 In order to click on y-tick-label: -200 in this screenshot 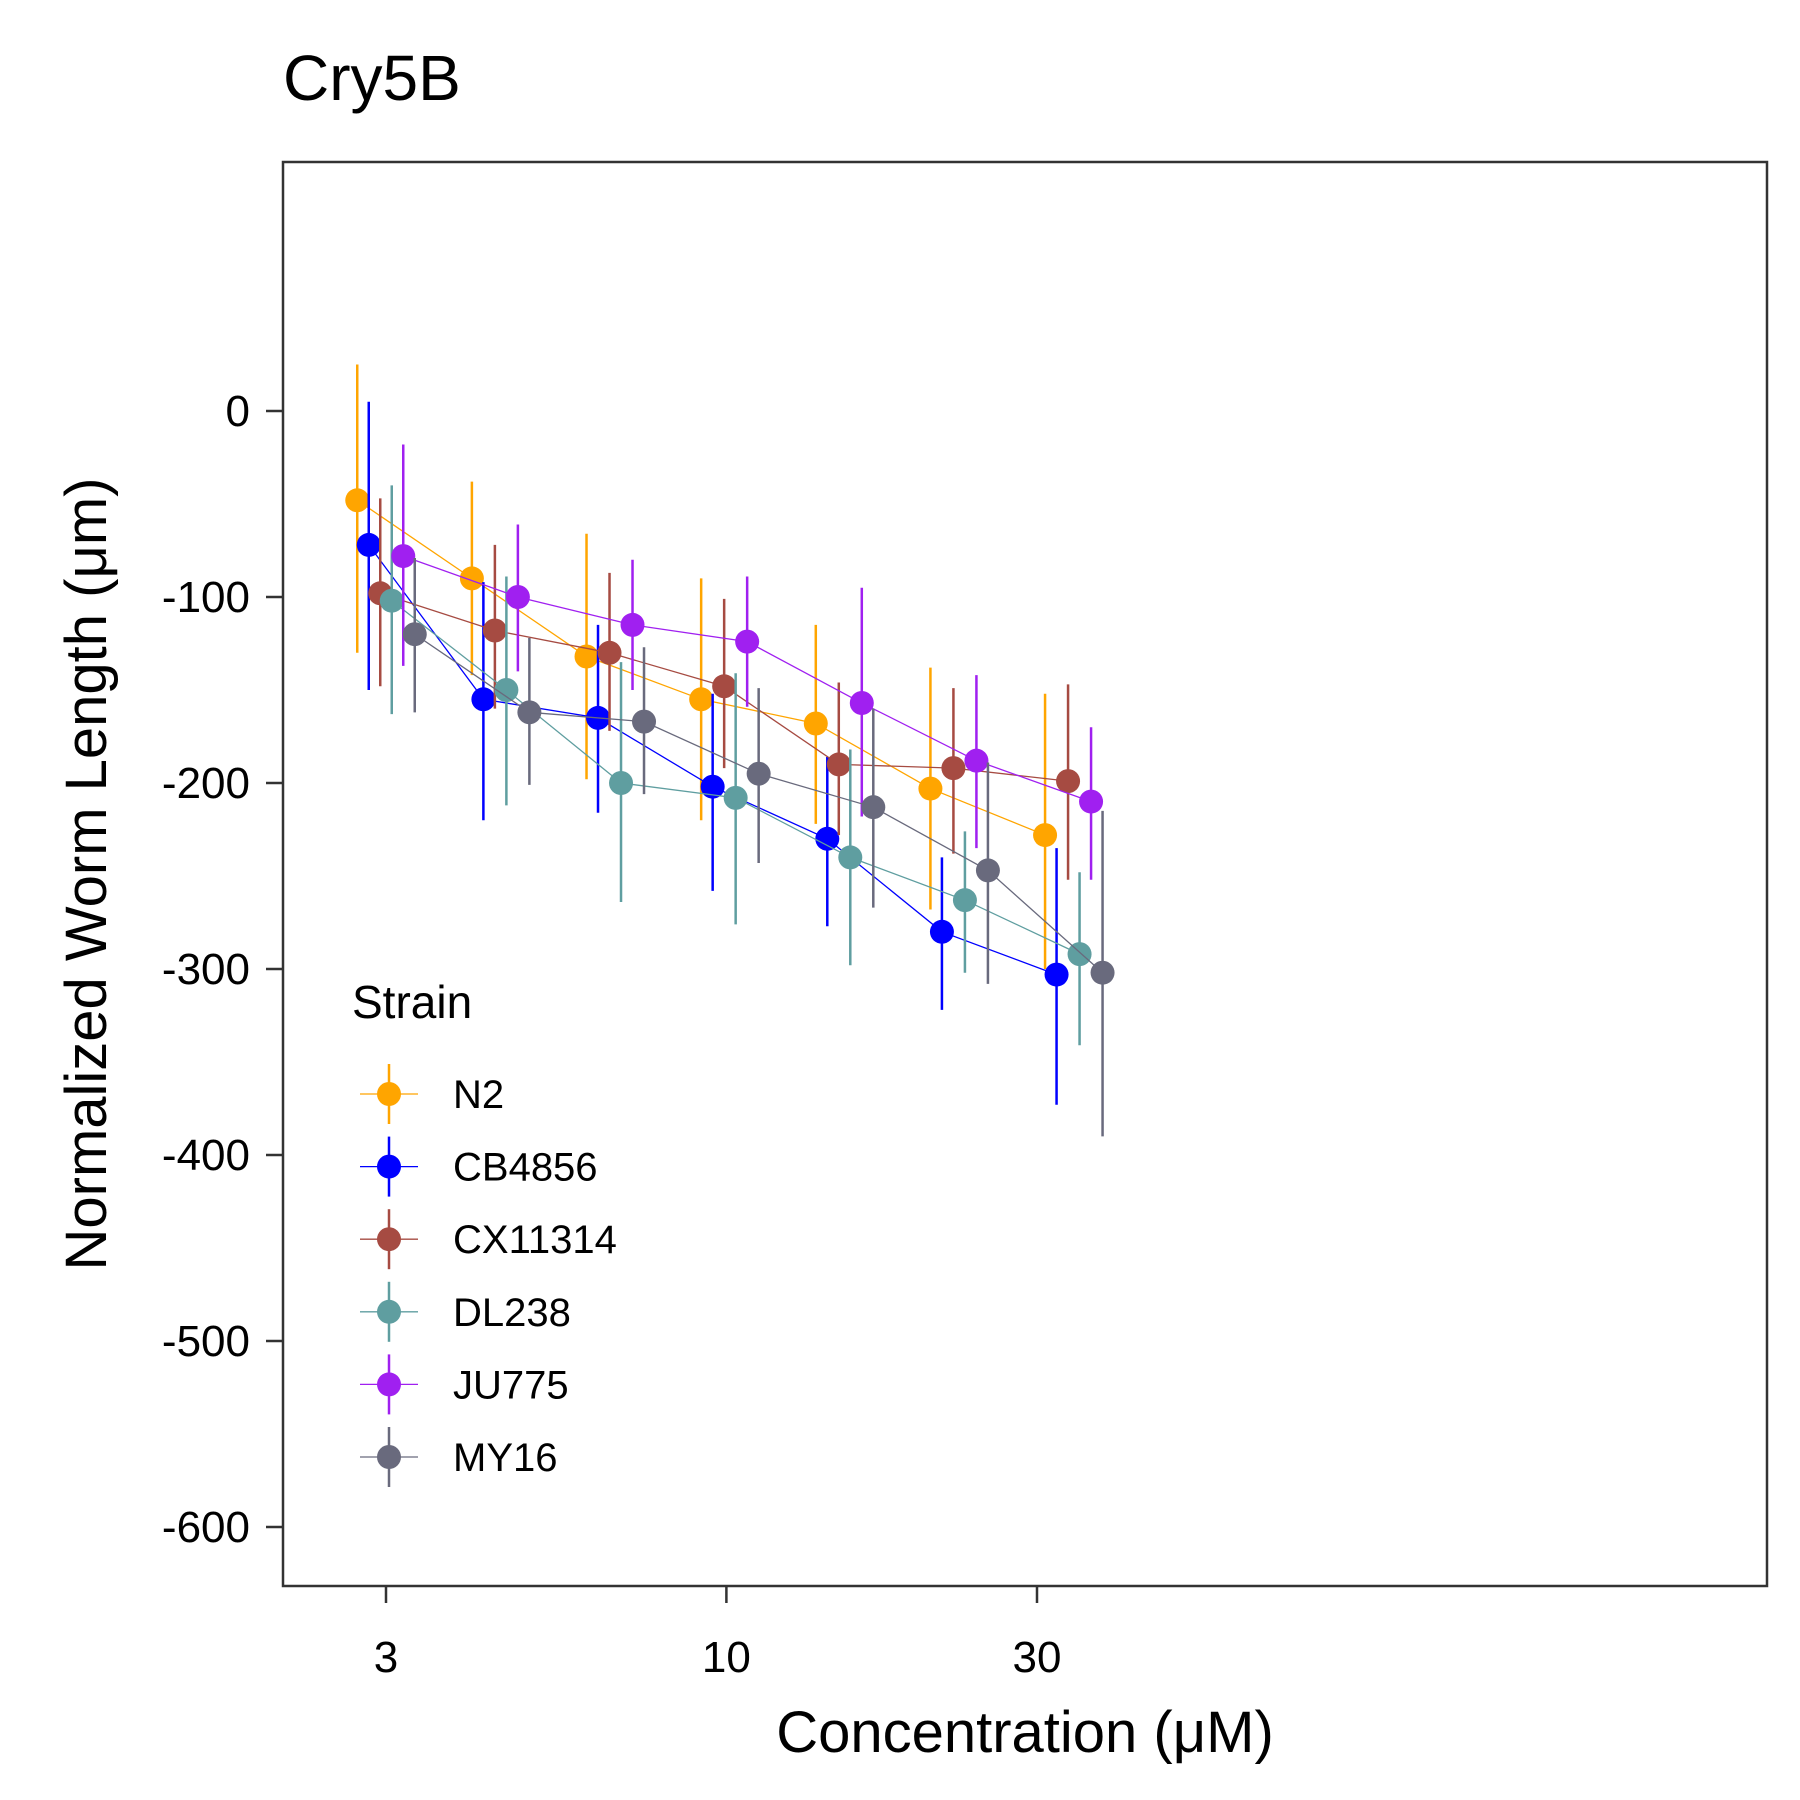, I will do `click(206, 783)`.